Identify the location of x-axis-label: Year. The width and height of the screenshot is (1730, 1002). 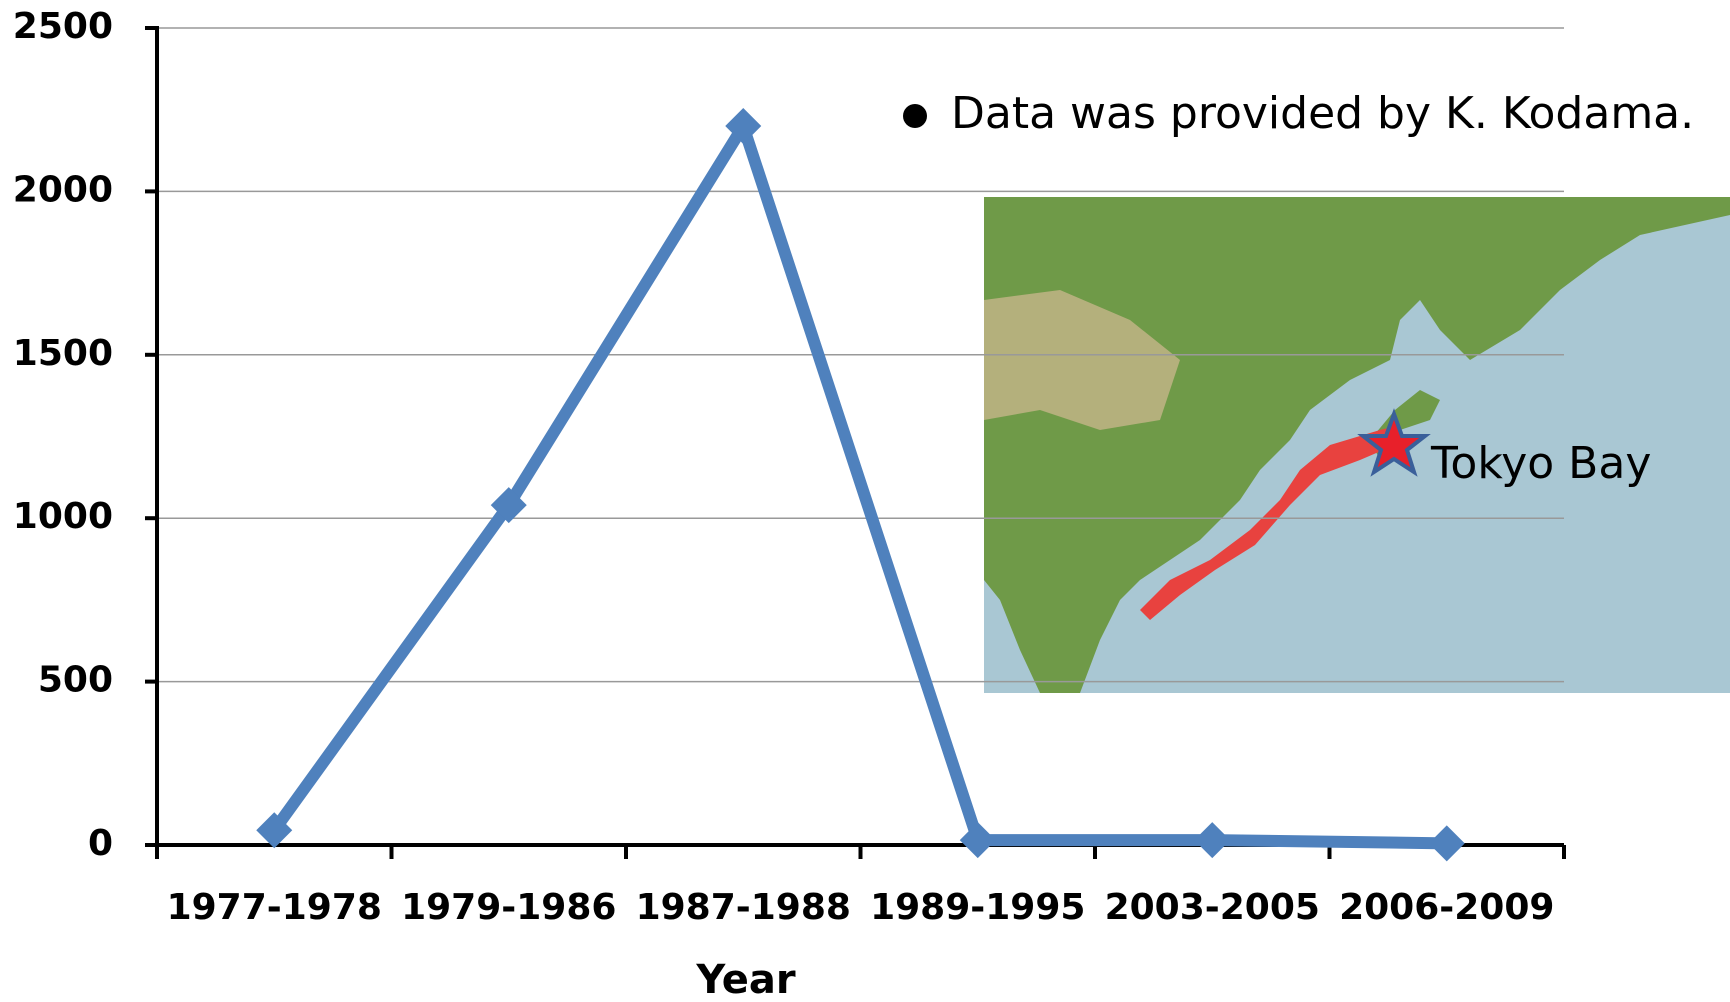
(745, 979).